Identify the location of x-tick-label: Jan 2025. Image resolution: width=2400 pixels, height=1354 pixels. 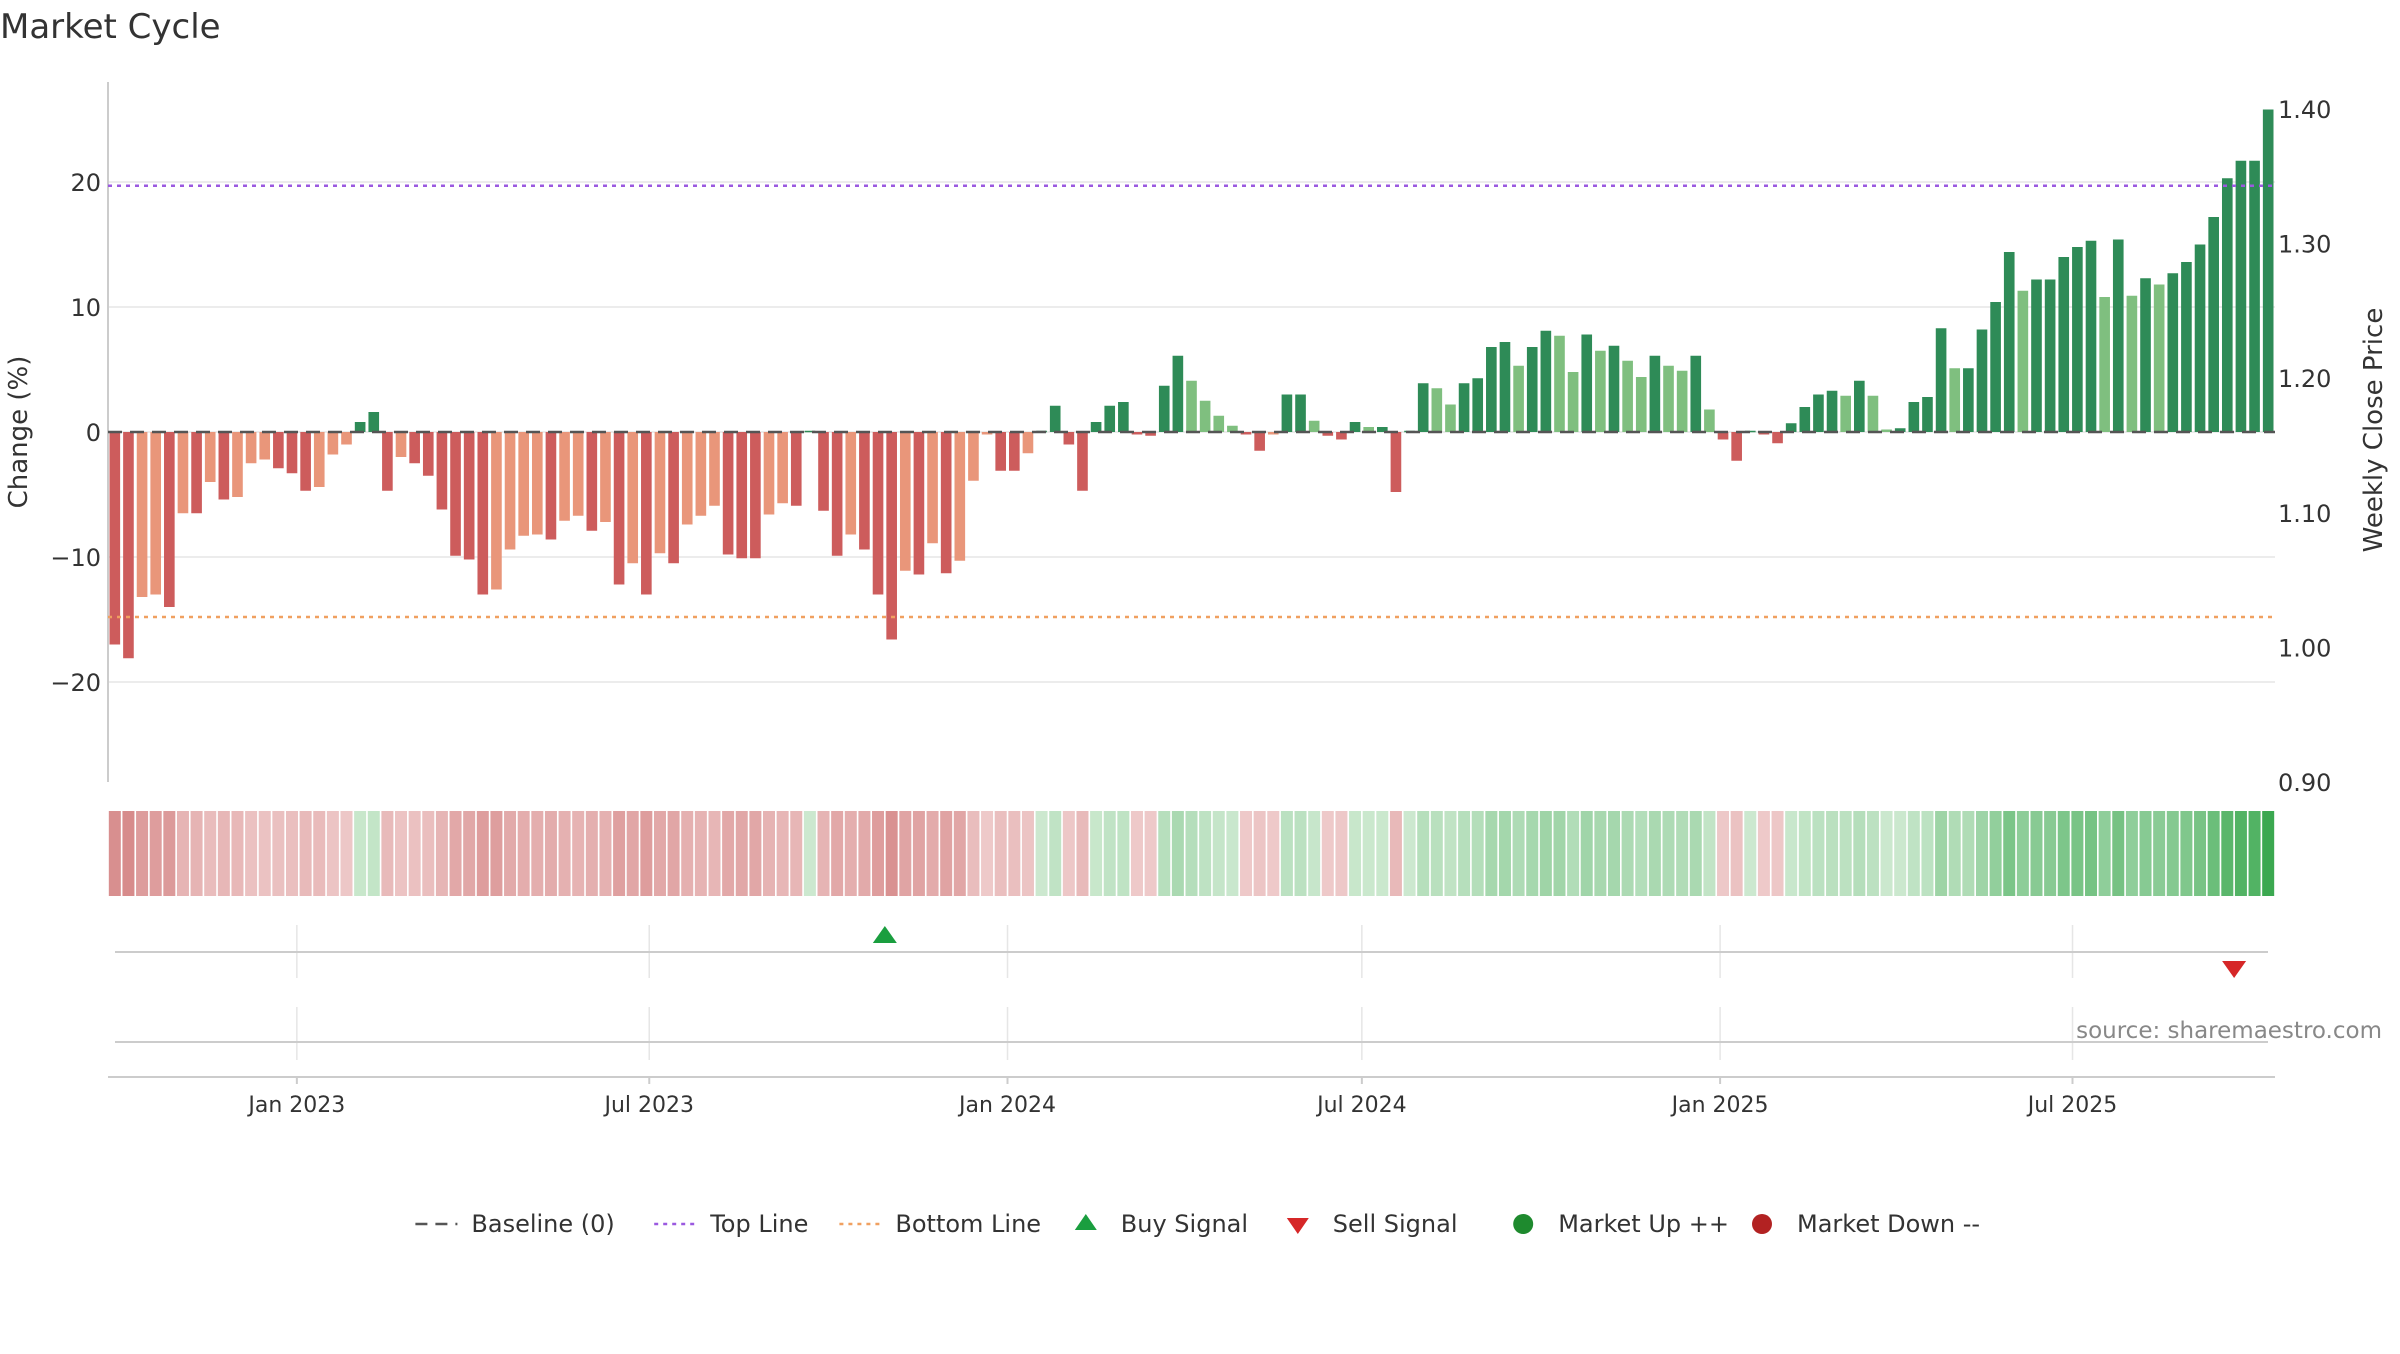
(1719, 1105).